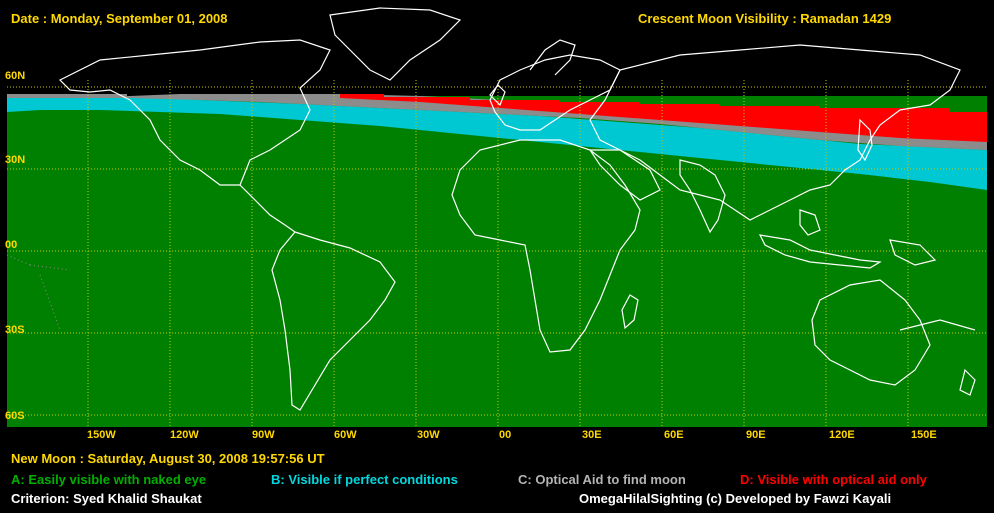 The image size is (994, 513). Describe the element at coordinates (592, 435) in the screenshot. I see `lon-label-30e: 30E` at that location.